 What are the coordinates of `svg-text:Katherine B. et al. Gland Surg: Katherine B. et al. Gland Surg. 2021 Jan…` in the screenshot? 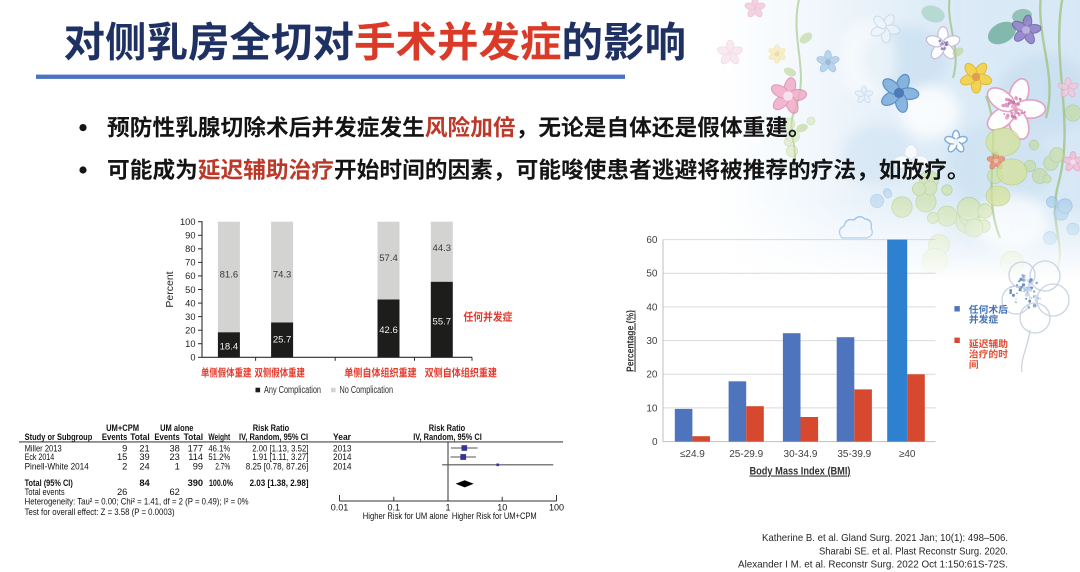 It's located at (885, 538).